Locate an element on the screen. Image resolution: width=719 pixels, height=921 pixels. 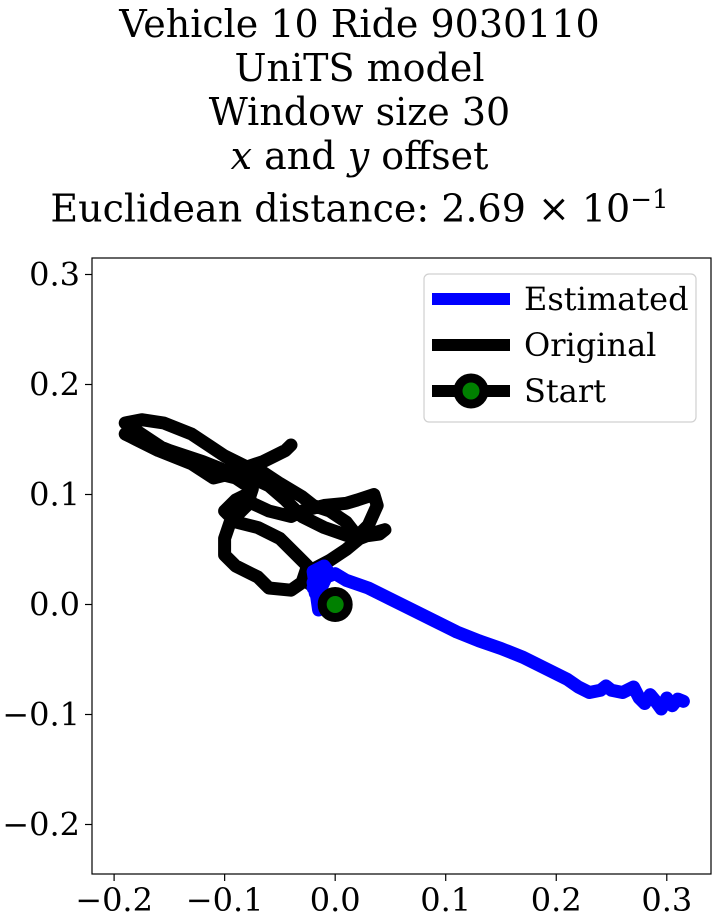
legend-label-estimated: Estimated is located at coordinates (606, 299).